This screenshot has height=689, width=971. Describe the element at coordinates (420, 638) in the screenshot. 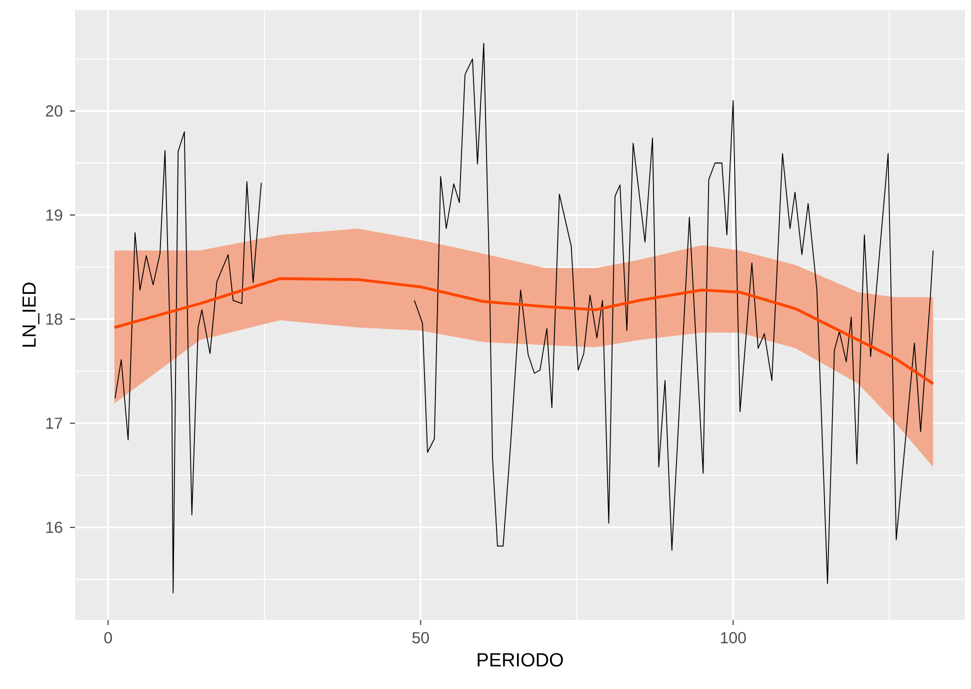

I see `x-tick-label: 50` at that location.